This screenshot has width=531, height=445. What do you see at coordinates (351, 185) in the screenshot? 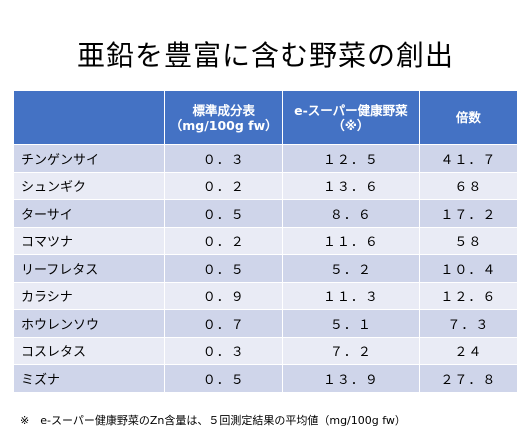
I see `super-value-cell: １３．６` at bounding box center [351, 185].